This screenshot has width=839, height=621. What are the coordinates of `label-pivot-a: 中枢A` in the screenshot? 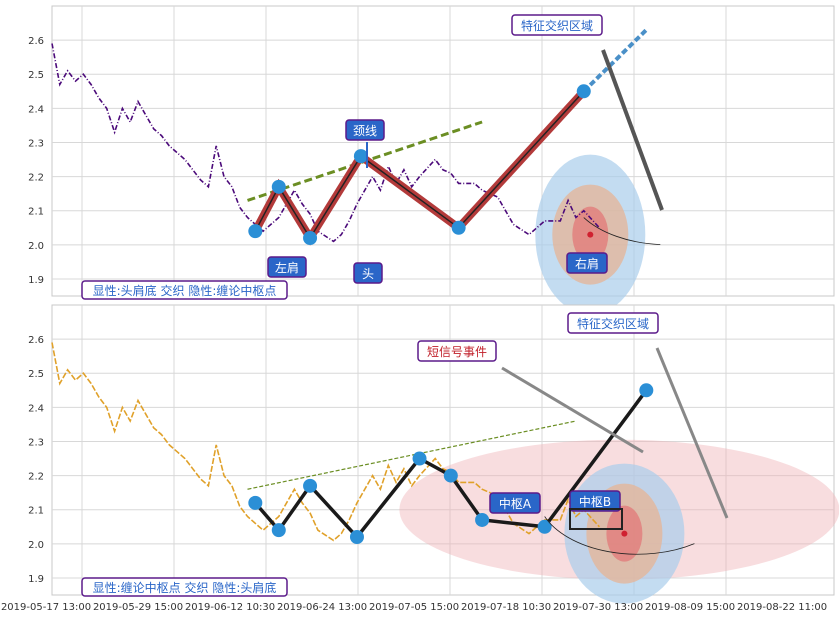 It's located at (515, 503).